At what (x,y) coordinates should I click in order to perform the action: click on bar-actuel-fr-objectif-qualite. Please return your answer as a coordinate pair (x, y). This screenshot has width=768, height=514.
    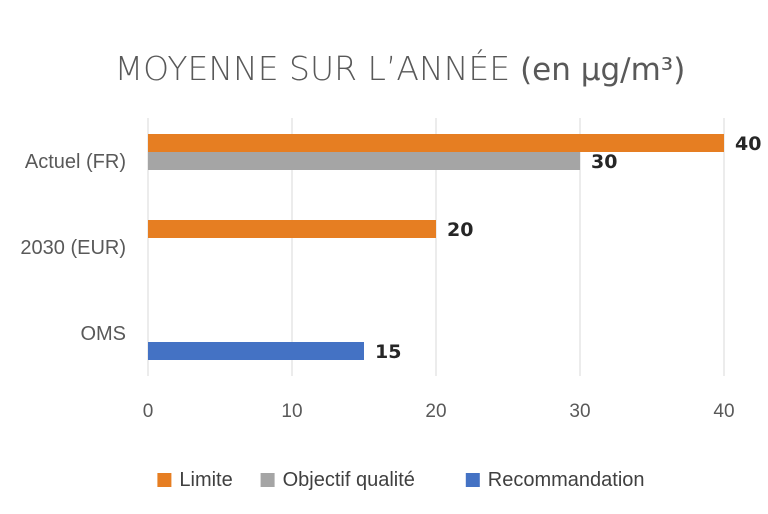
    Looking at the image, I should click on (364, 161).